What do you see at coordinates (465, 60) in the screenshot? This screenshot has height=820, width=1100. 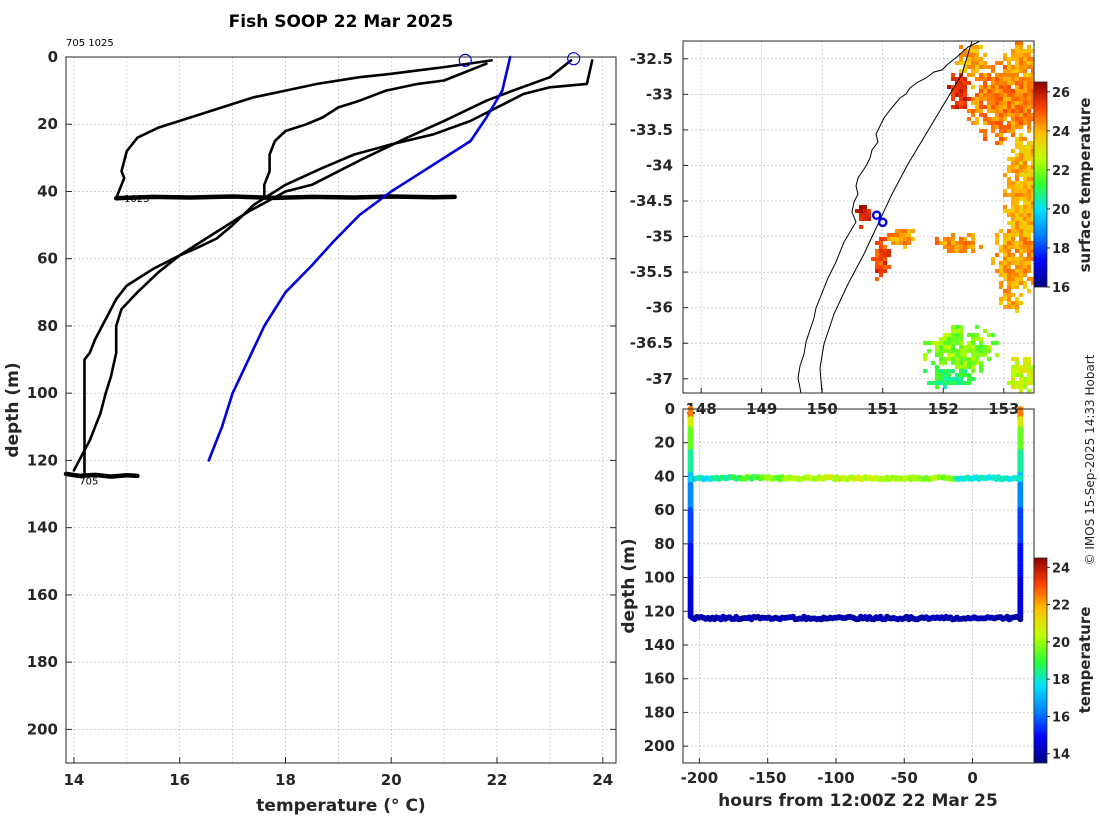 I see `profile-start-marker` at bounding box center [465, 60].